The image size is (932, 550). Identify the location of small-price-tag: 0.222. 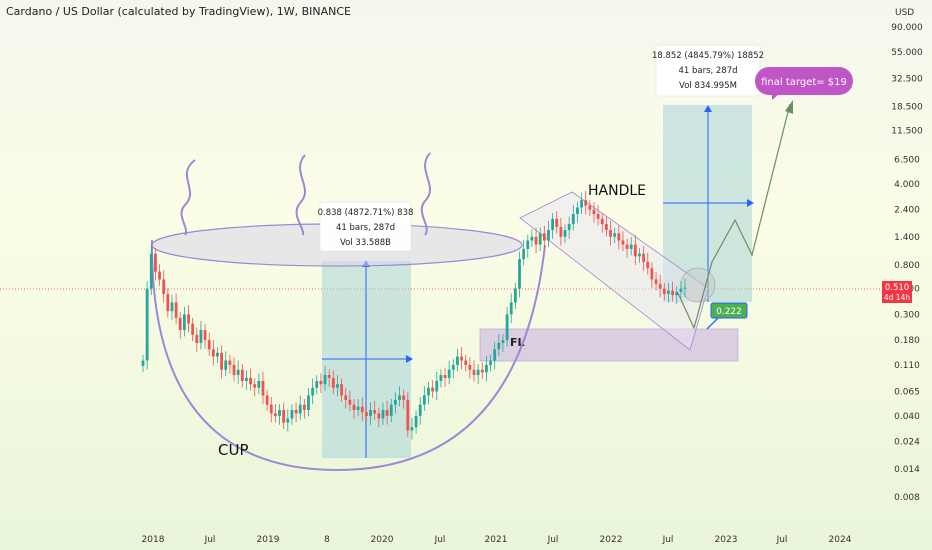
(727, 316).